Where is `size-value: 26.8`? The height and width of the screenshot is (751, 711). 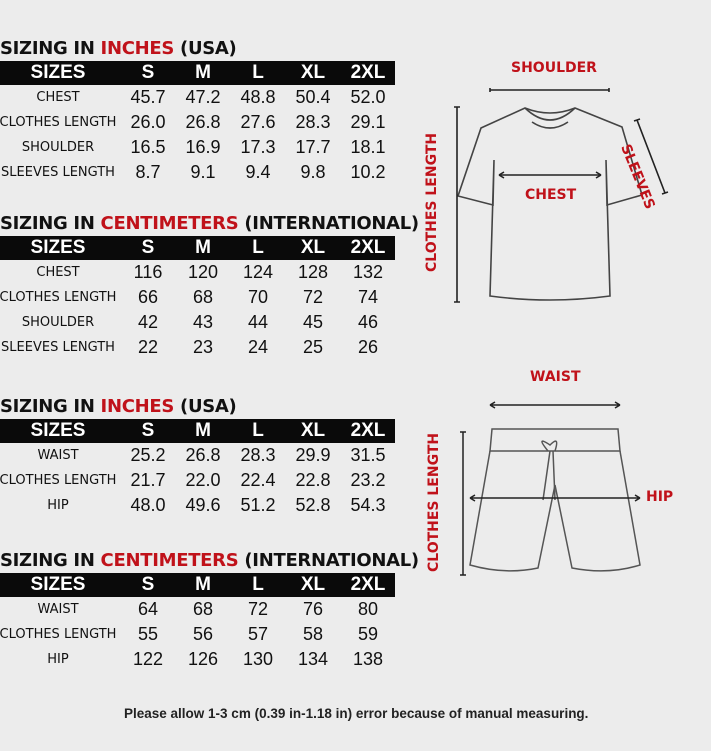
size-value: 26.8 is located at coordinates (203, 122).